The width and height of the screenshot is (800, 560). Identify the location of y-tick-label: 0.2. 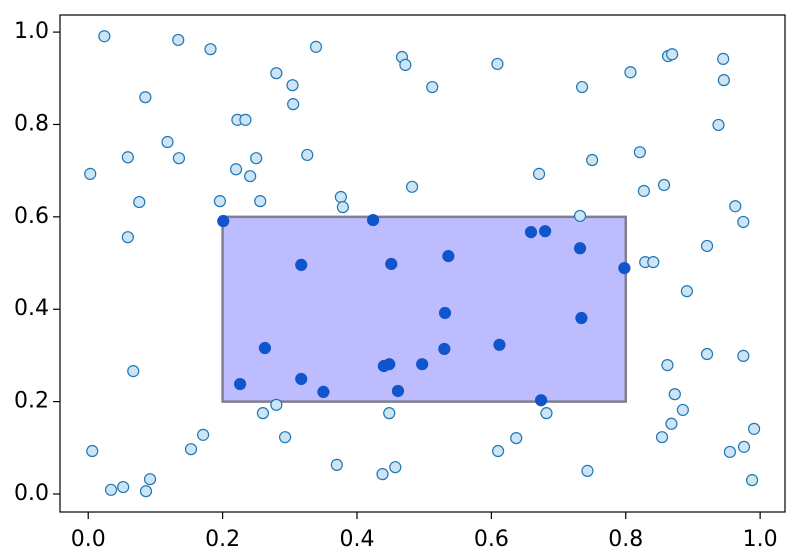
(31, 401).